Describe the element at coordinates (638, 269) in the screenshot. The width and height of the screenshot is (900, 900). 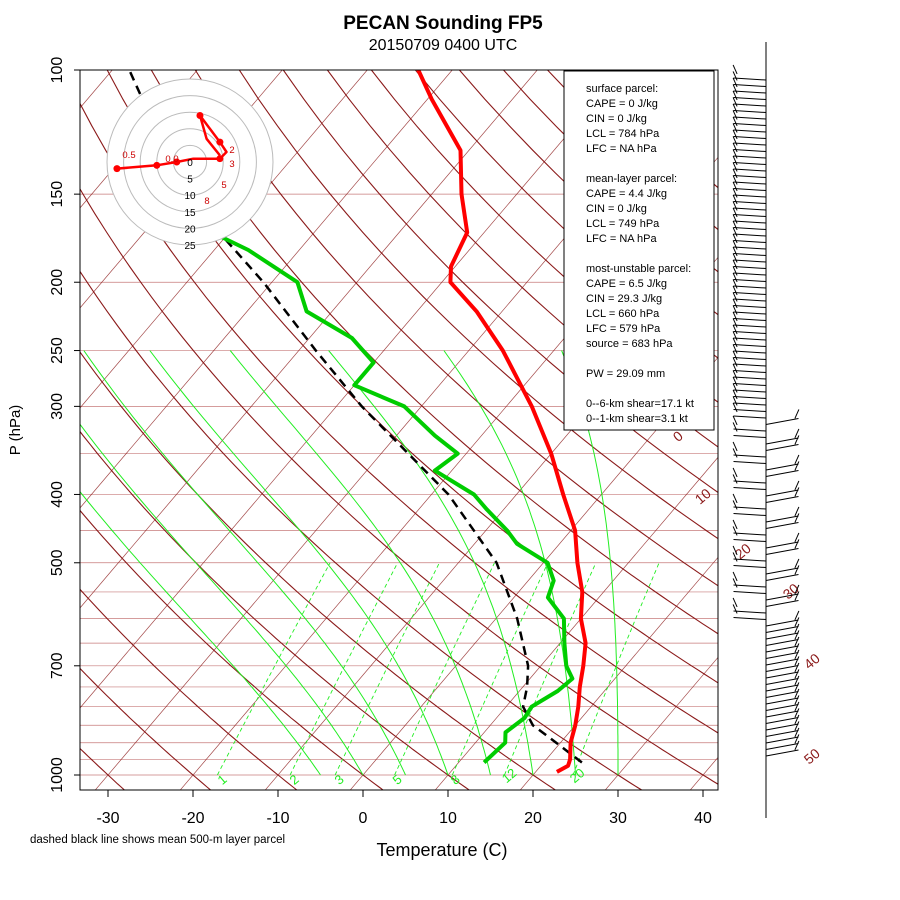
I see `stats-line: most-unstable parcel:` at that location.